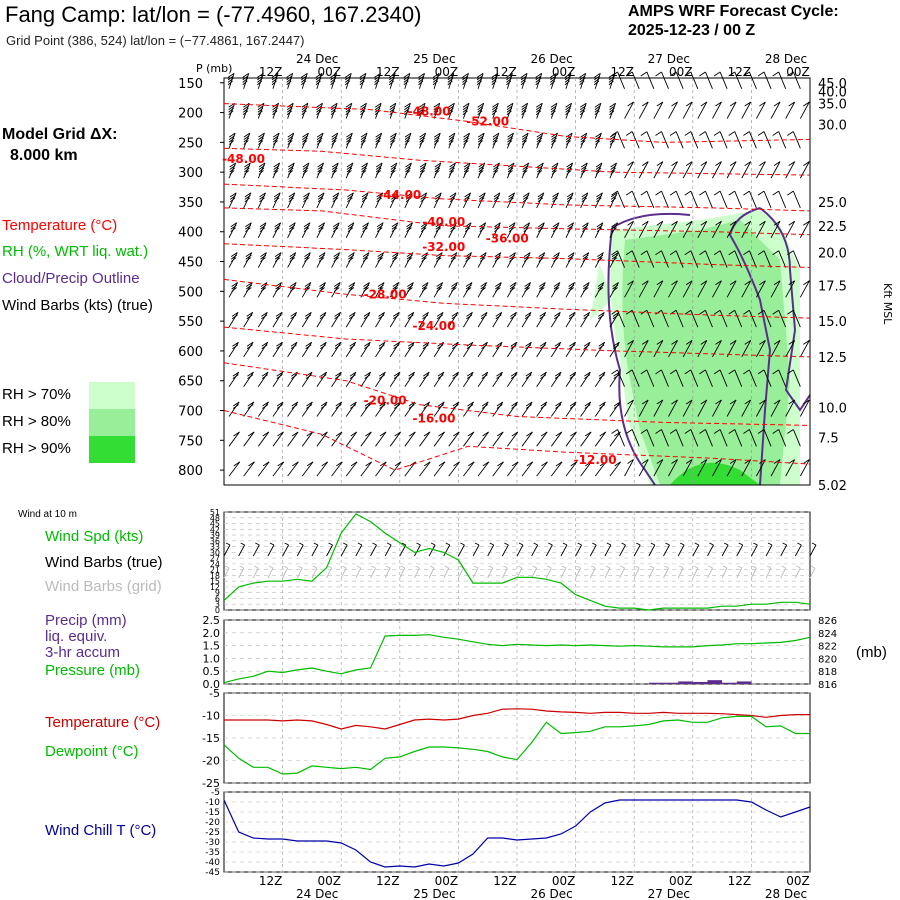 Image resolution: width=900 pixels, height=900 pixels. I want to click on temperature-contour-label: -48.00, so click(243, 159).